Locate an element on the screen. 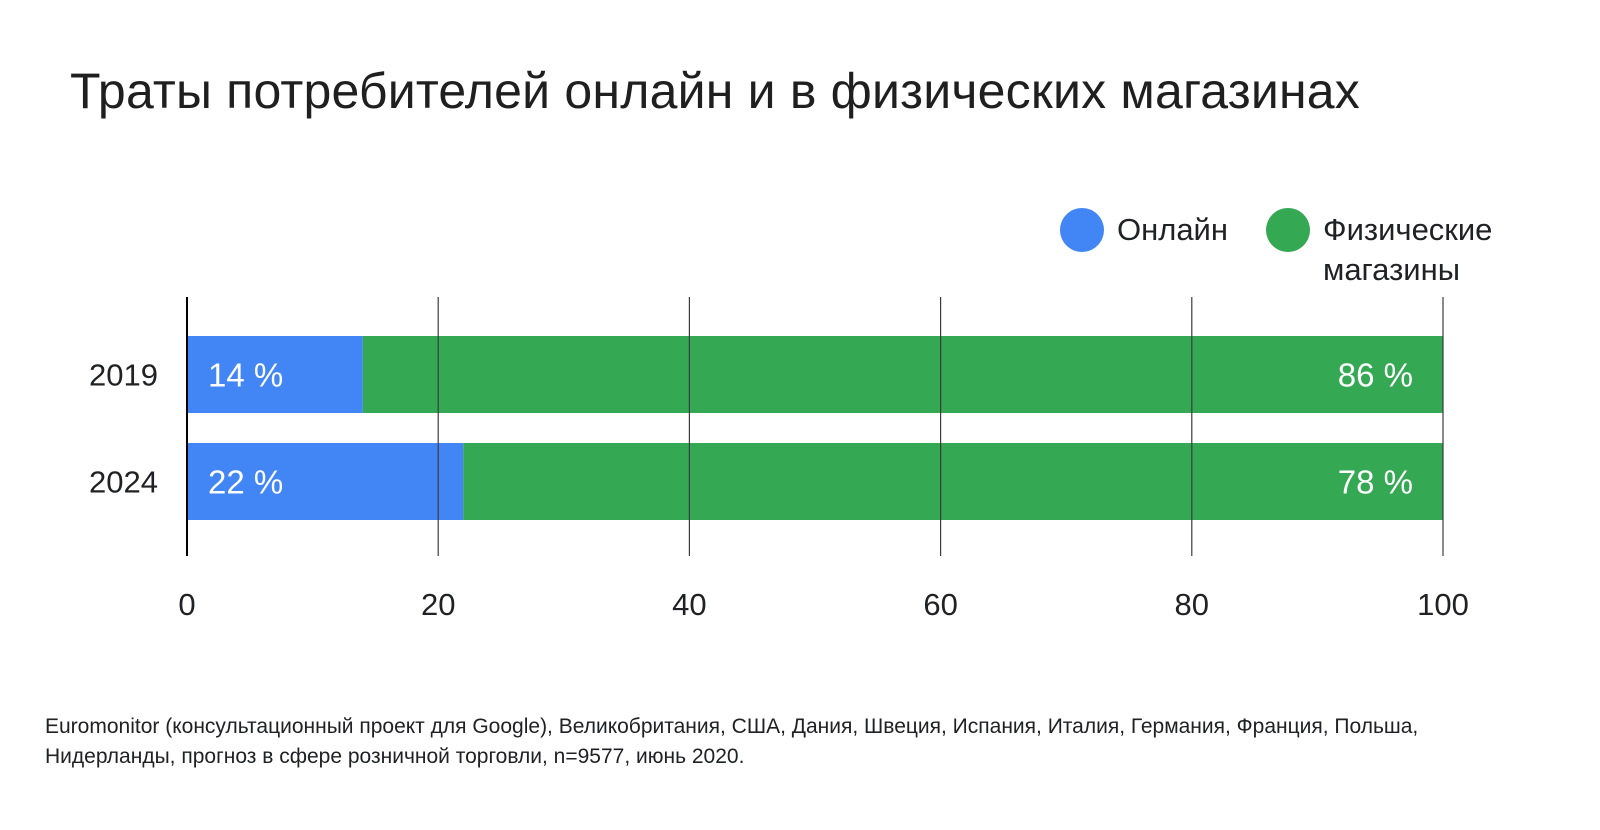 The height and width of the screenshot is (830, 1600). data-label-stores-2019: 86 % is located at coordinates (1375, 375).